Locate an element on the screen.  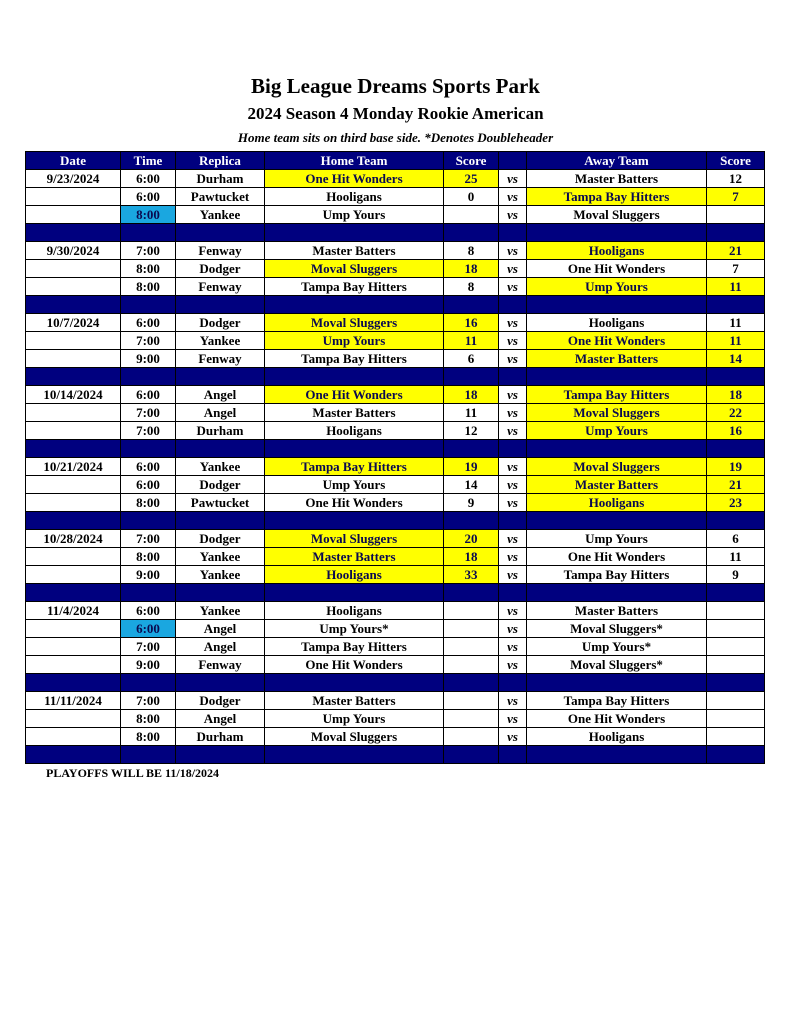
header-replica: Replica is located at coordinates (220, 160).